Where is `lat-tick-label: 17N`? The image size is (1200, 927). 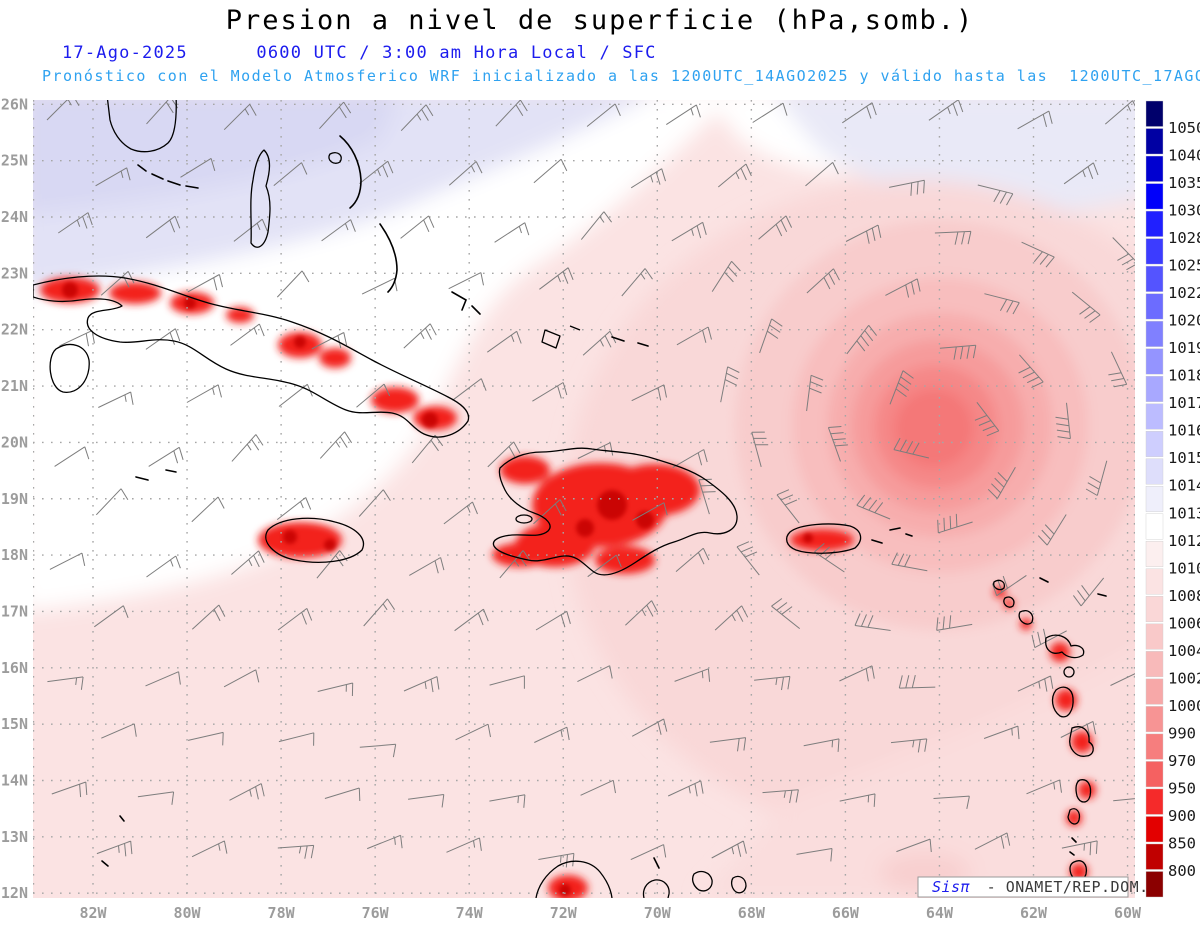 lat-tick-label: 17N is located at coordinates (14, 611).